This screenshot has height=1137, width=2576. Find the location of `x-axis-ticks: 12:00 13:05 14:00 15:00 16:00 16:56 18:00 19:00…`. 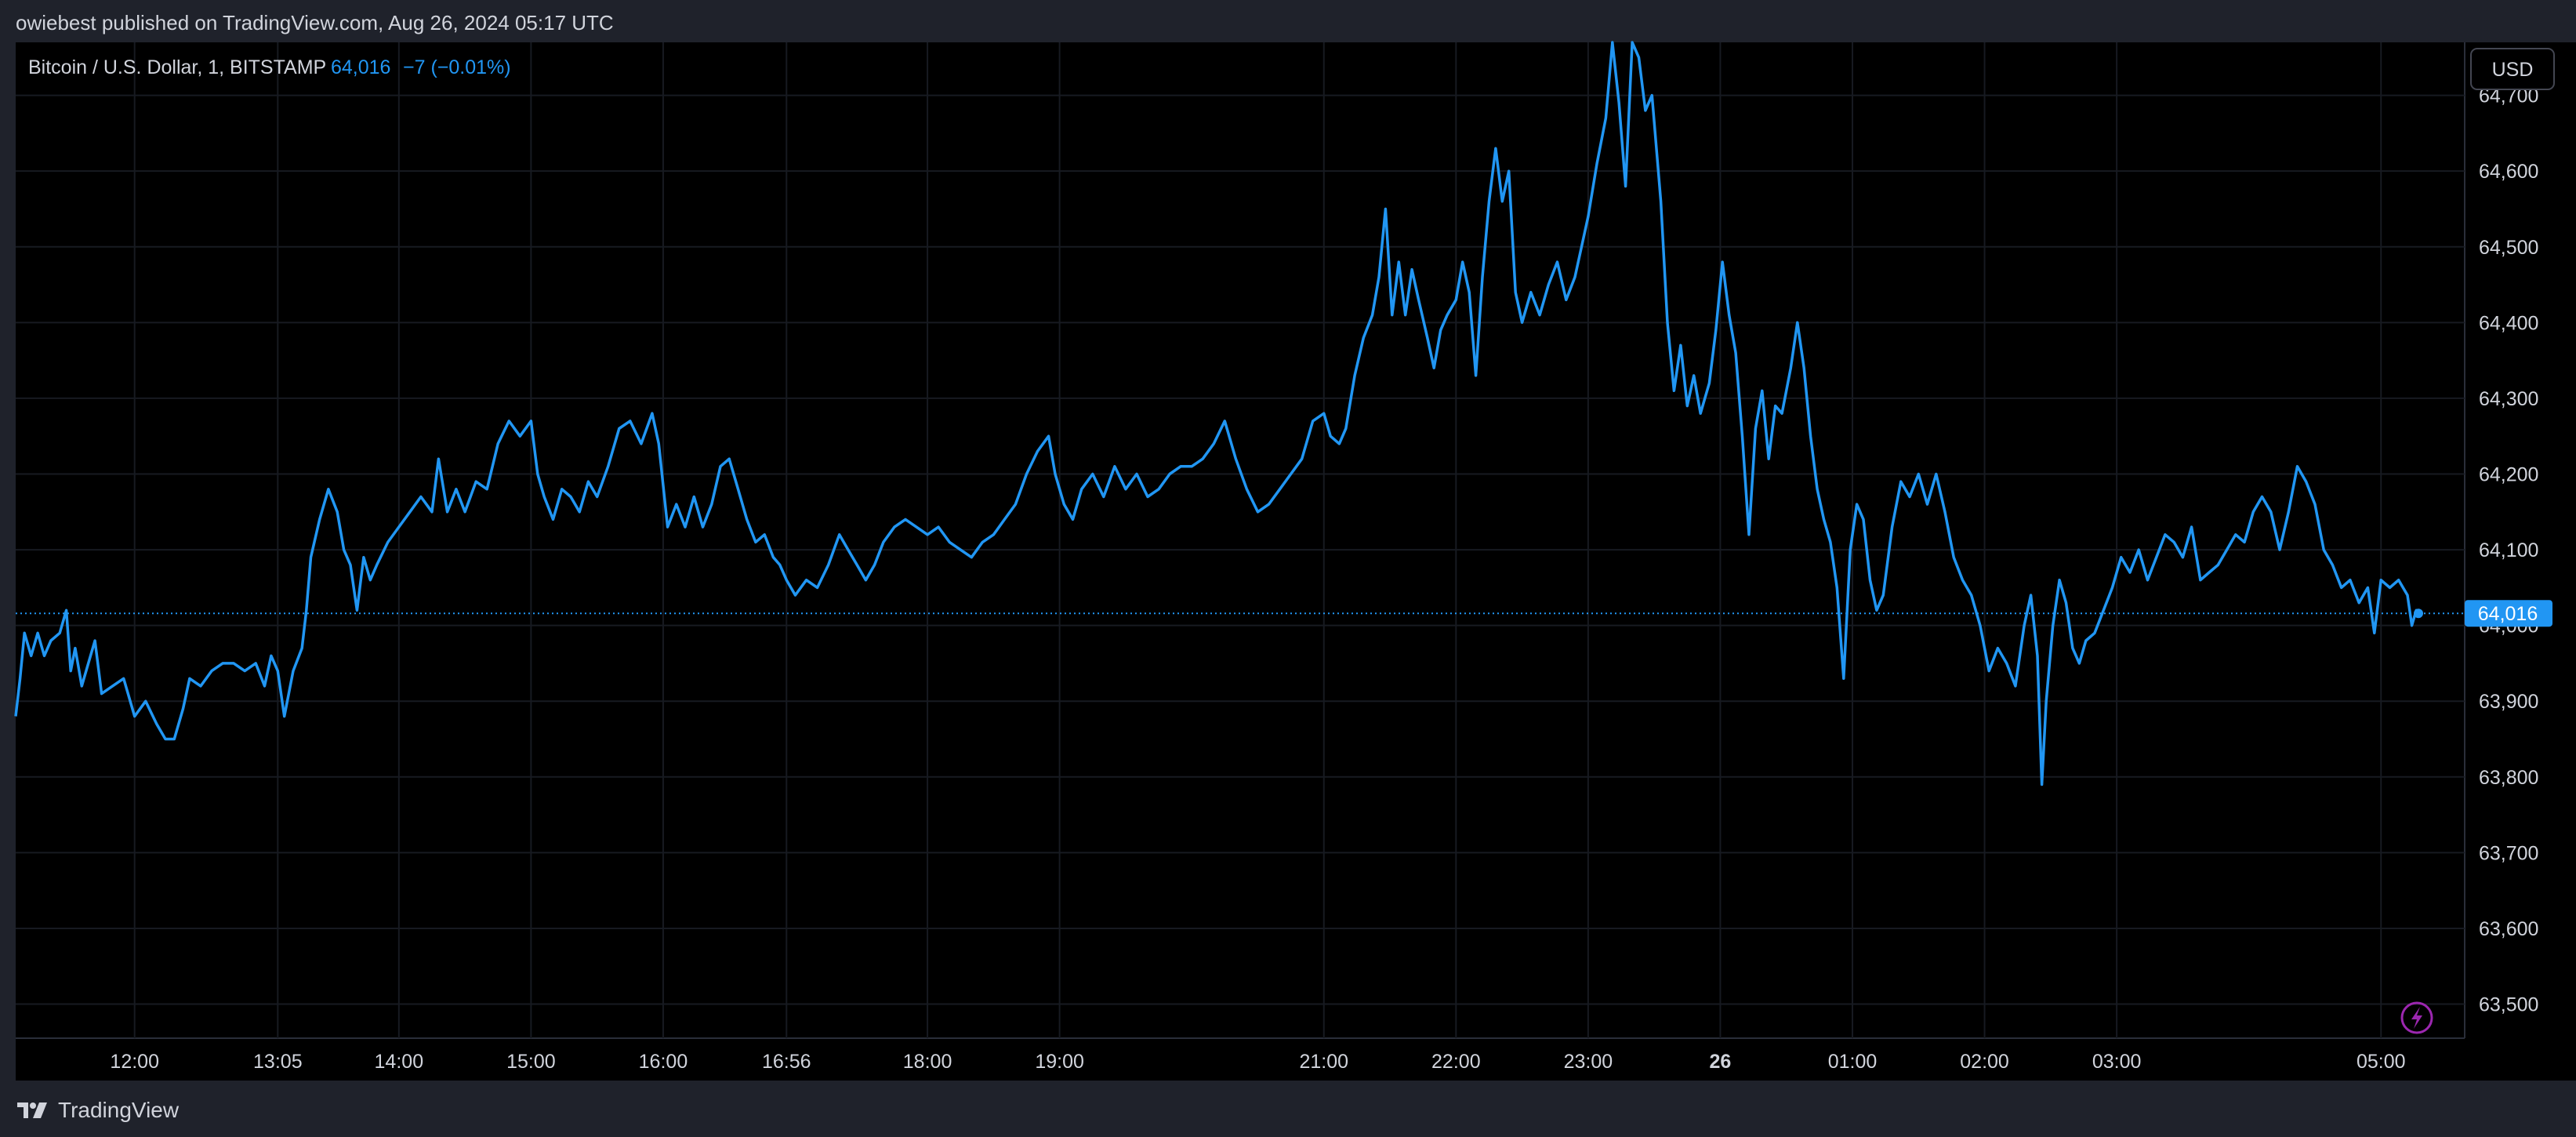

x-axis-ticks: 12:00 13:05 14:00 15:00 16:00 16:56 18:00 19:00… is located at coordinates (1257, 1062).